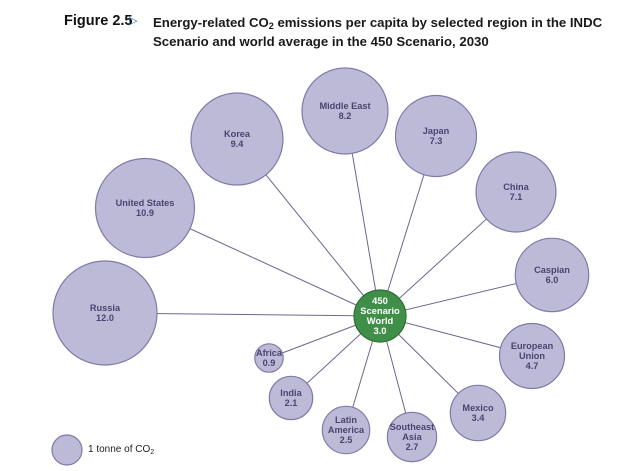  Describe the element at coordinates (145, 203) in the screenshot. I see `bubble-label-united-states: United States` at that location.